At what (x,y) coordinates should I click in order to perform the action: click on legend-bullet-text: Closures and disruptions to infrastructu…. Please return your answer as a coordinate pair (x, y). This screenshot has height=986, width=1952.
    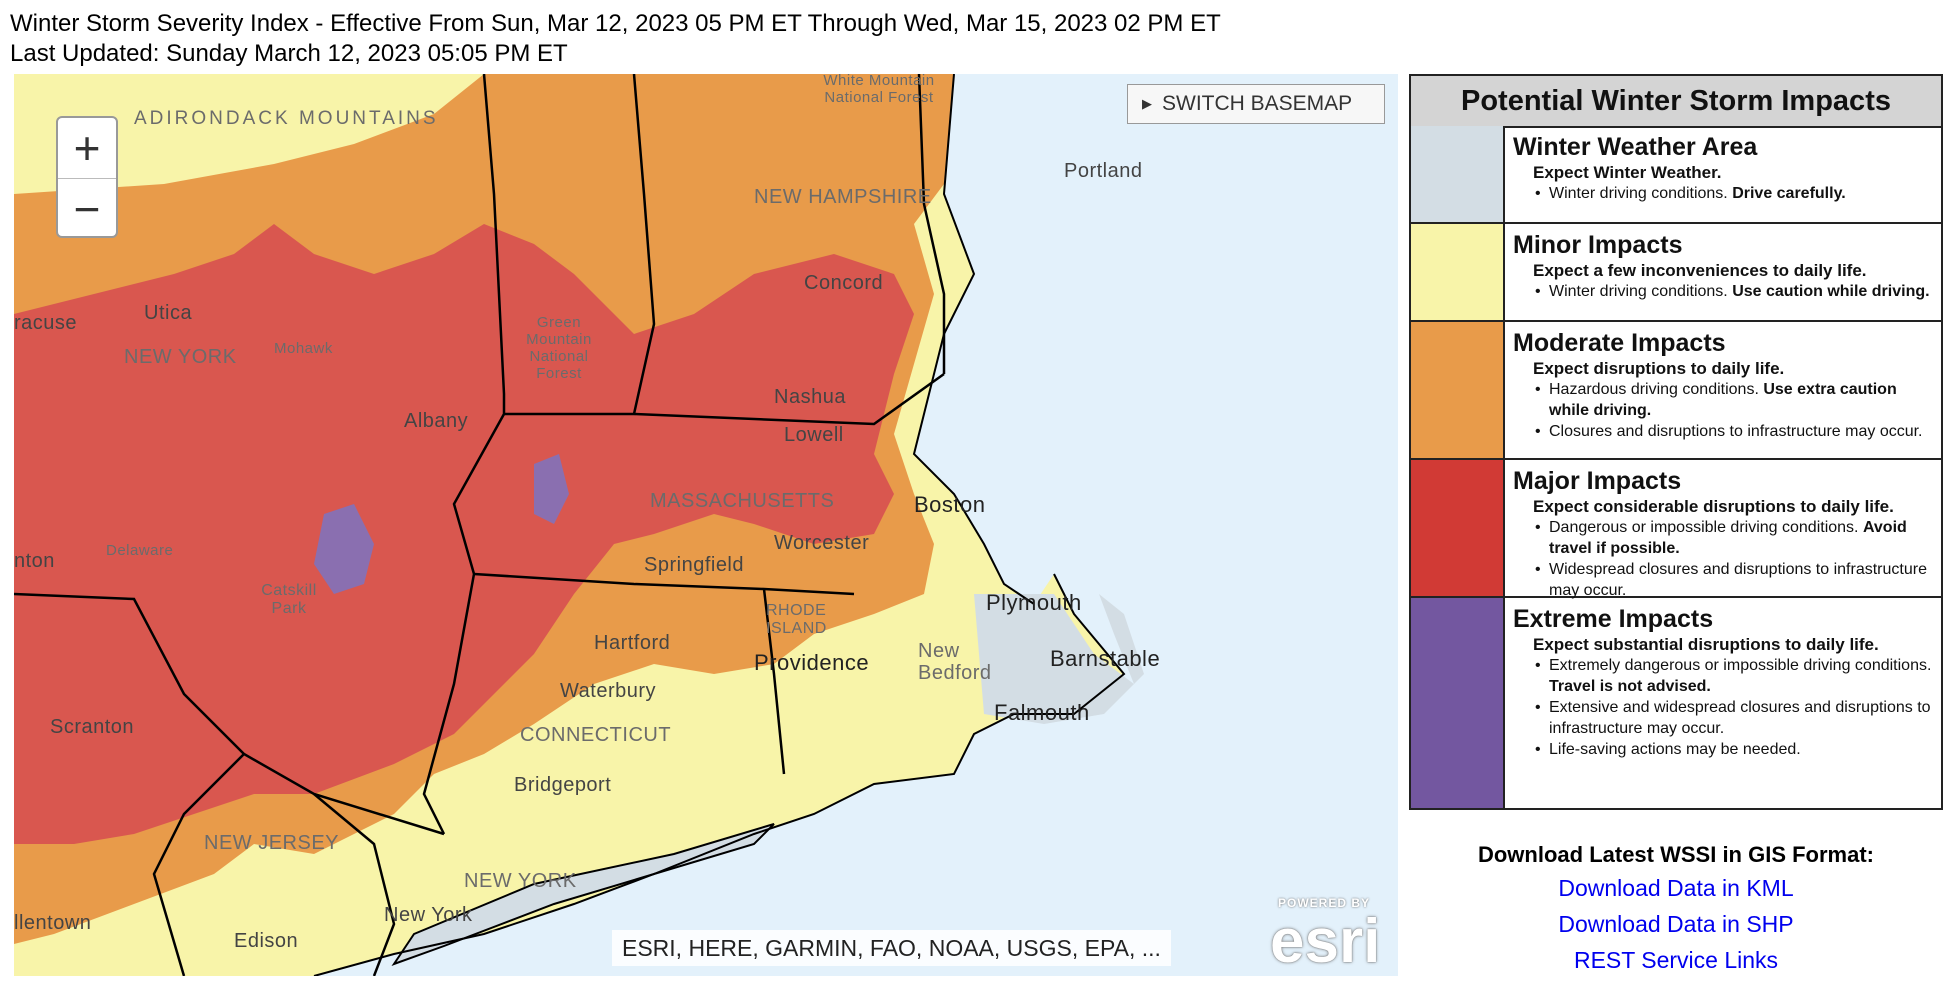
    Looking at the image, I should click on (1736, 431).